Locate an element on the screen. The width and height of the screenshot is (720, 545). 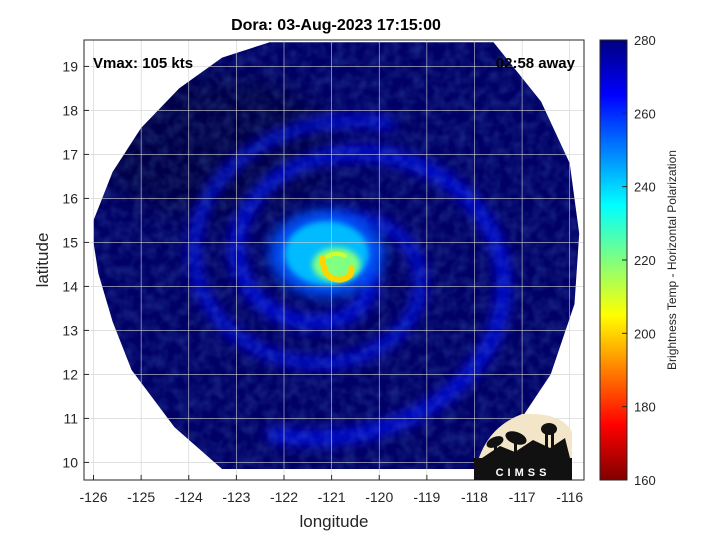
colorbar-tick-label: 200 is located at coordinates (645, 333).